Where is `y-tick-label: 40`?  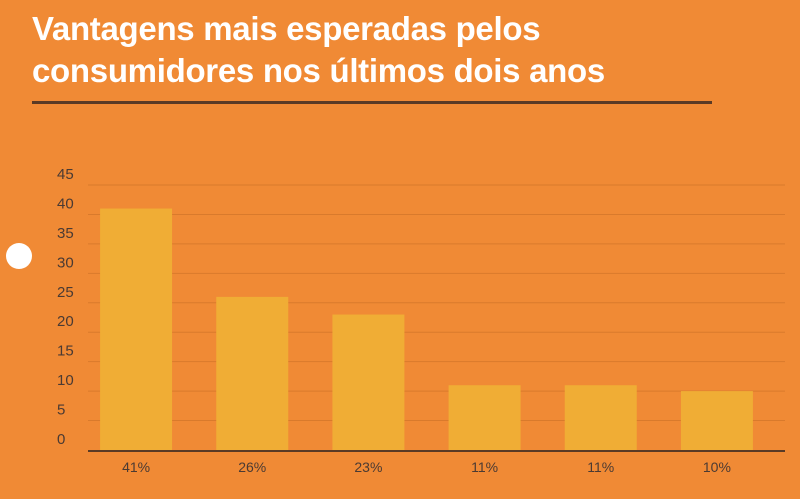
y-tick-label: 40 is located at coordinates (65, 203).